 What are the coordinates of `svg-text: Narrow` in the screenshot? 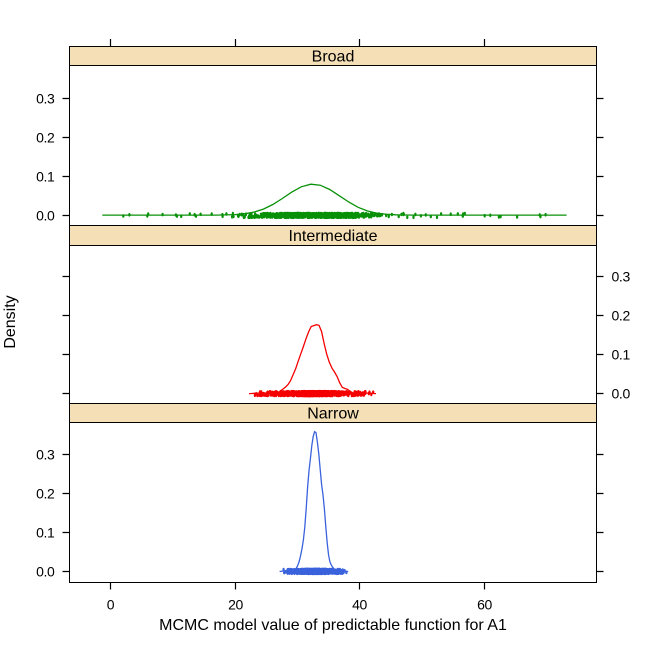 It's located at (333, 414).